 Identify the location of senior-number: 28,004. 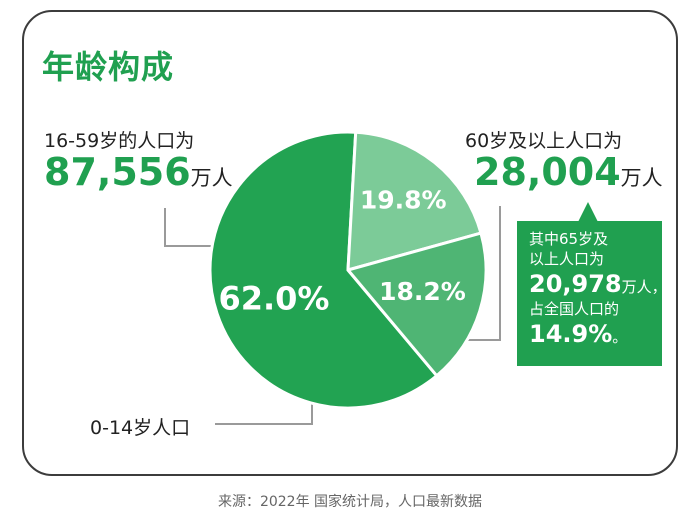
(547, 172).